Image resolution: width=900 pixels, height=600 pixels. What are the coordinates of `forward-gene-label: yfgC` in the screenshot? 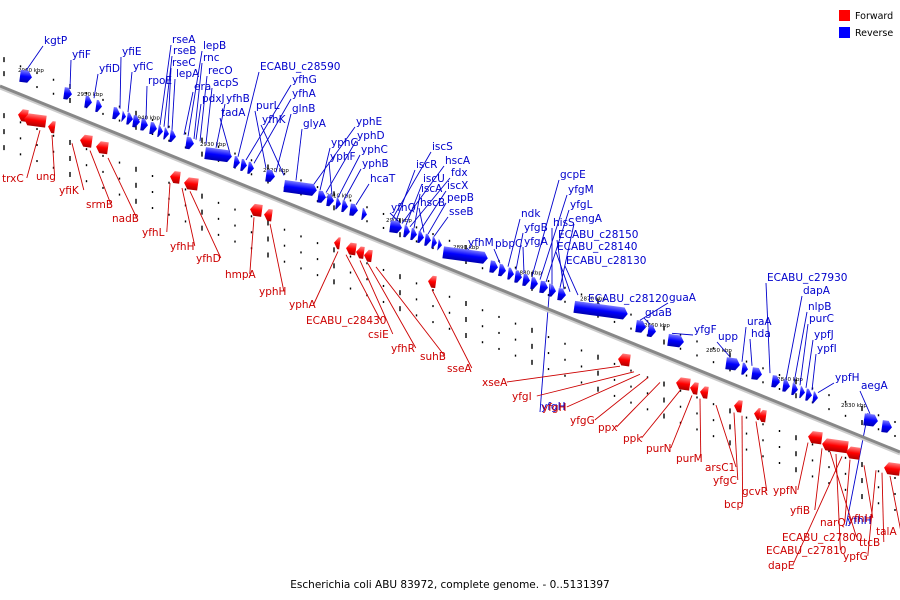 It's located at (725, 481).